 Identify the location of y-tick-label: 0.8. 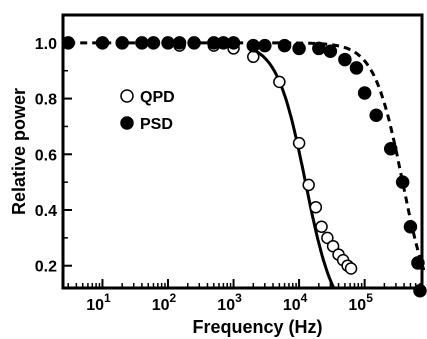
(46, 100).